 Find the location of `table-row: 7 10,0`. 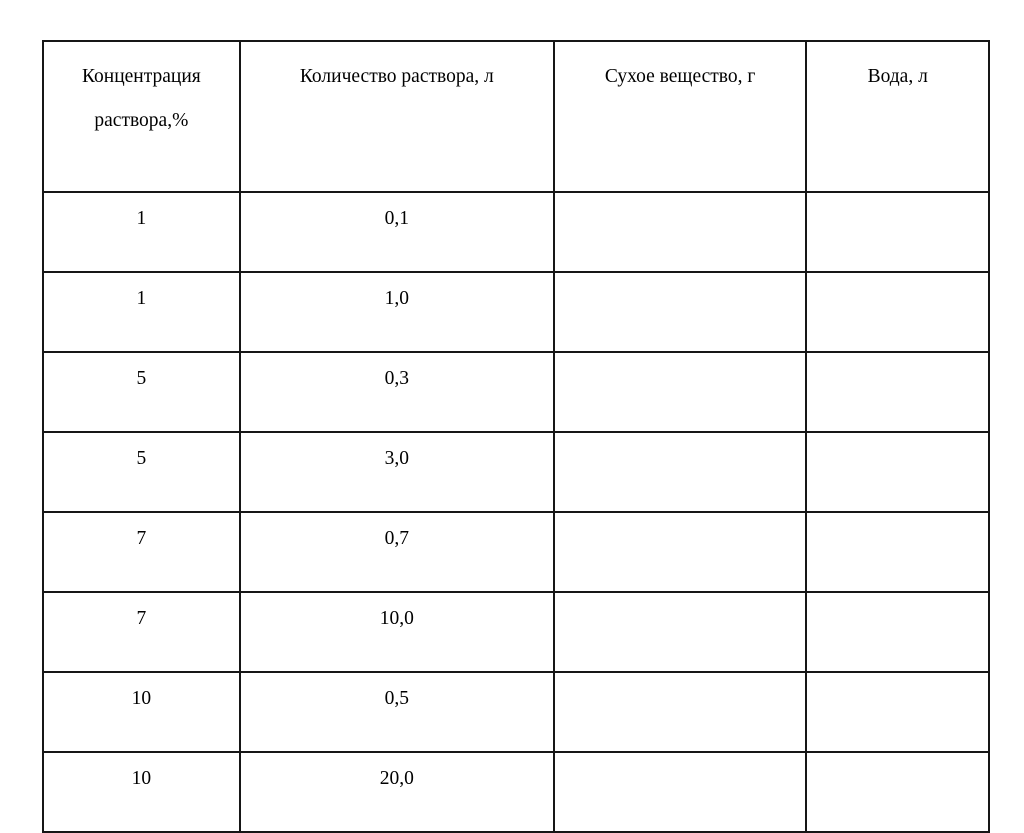

table-row: 7 10,0 is located at coordinates (516, 632).